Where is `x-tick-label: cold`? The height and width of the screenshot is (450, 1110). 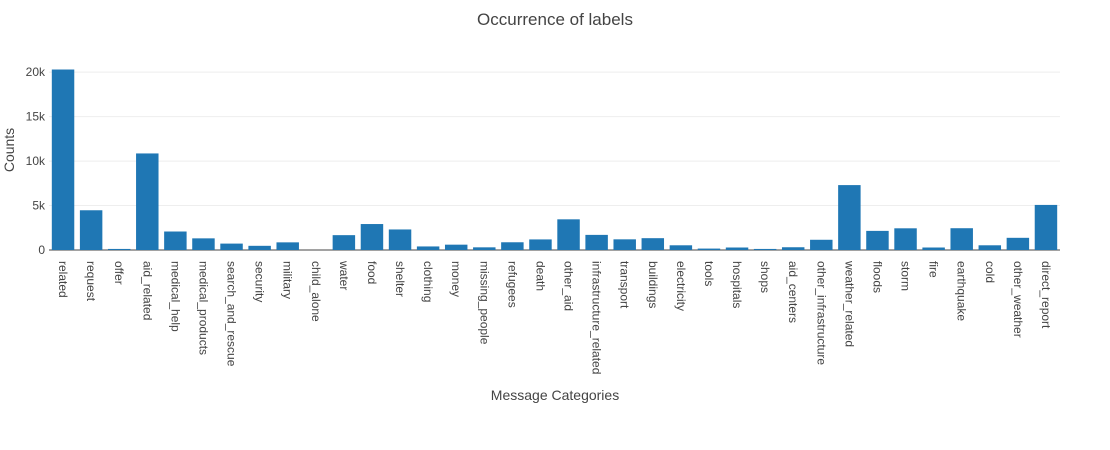 x-tick-label: cold is located at coordinates (990, 272).